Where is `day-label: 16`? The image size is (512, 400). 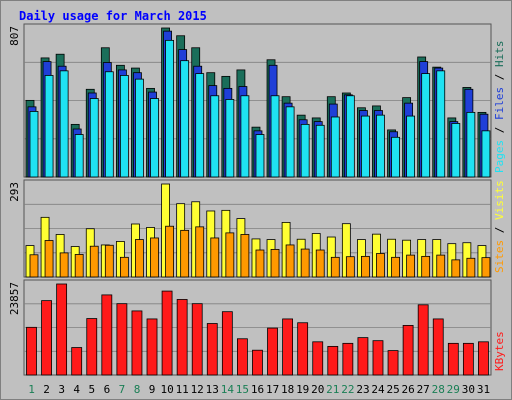
day-label: 16 is located at coordinates (257, 389).